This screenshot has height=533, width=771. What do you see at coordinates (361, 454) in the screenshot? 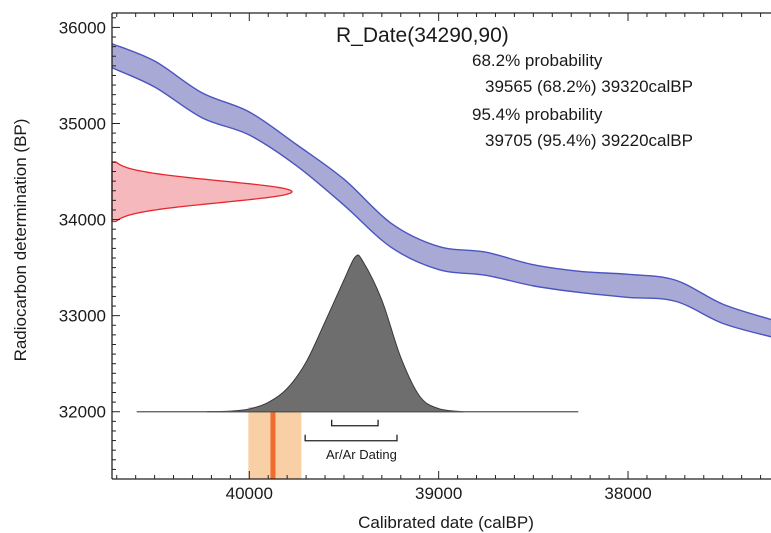
I see `ar-ar-dating-label: Ar/Ar Dating` at bounding box center [361, 454].